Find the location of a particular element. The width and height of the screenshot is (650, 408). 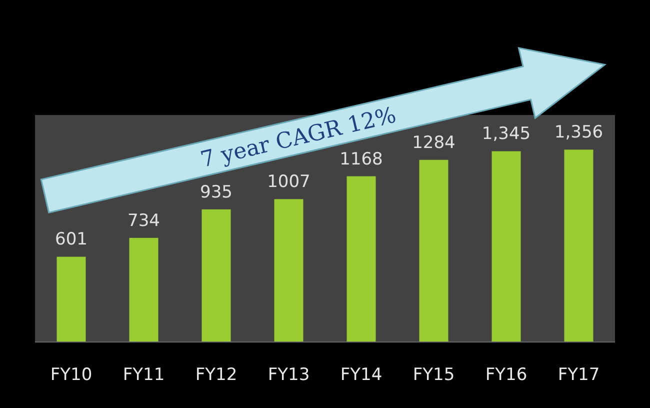

data-label: 935 is located at coordinates (216, 192).